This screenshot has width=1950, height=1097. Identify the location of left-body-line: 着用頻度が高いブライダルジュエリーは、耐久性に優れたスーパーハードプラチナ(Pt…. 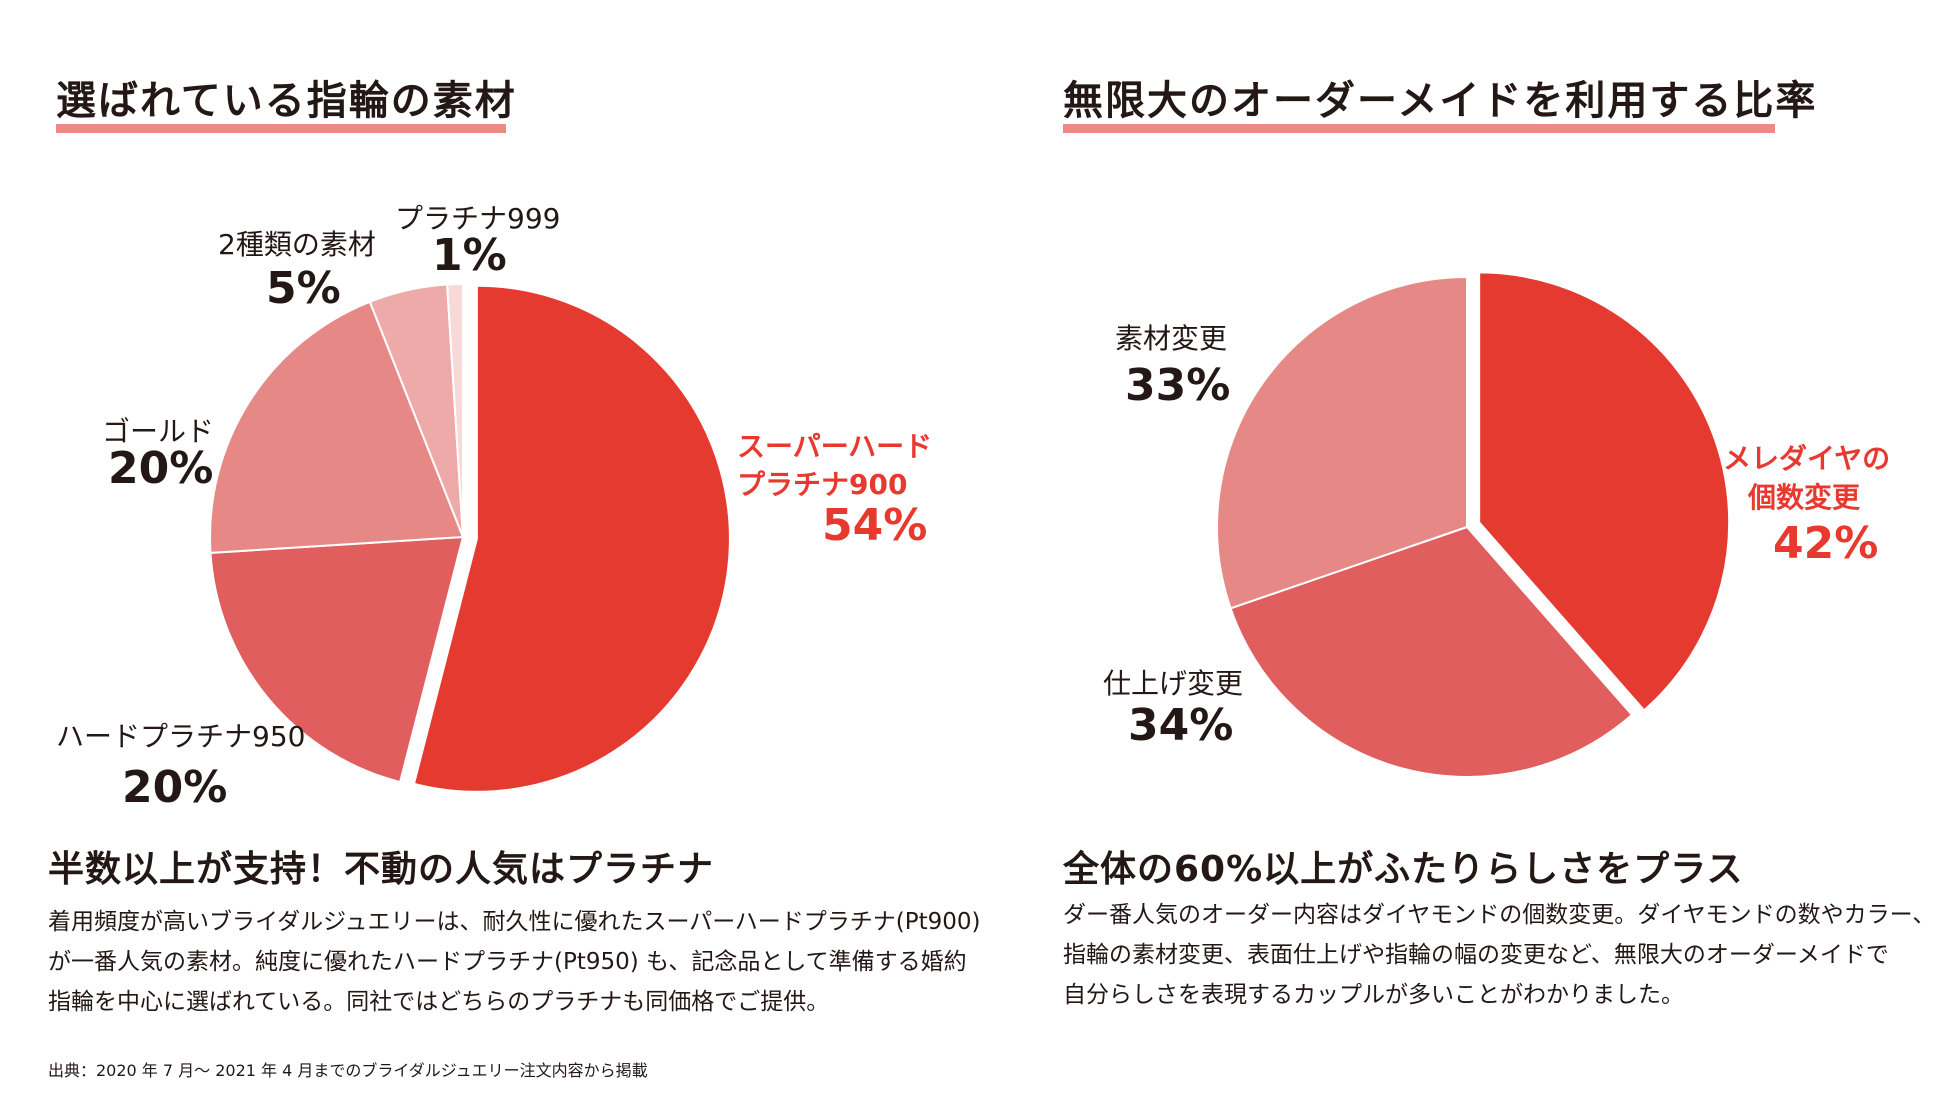
(514, 922).